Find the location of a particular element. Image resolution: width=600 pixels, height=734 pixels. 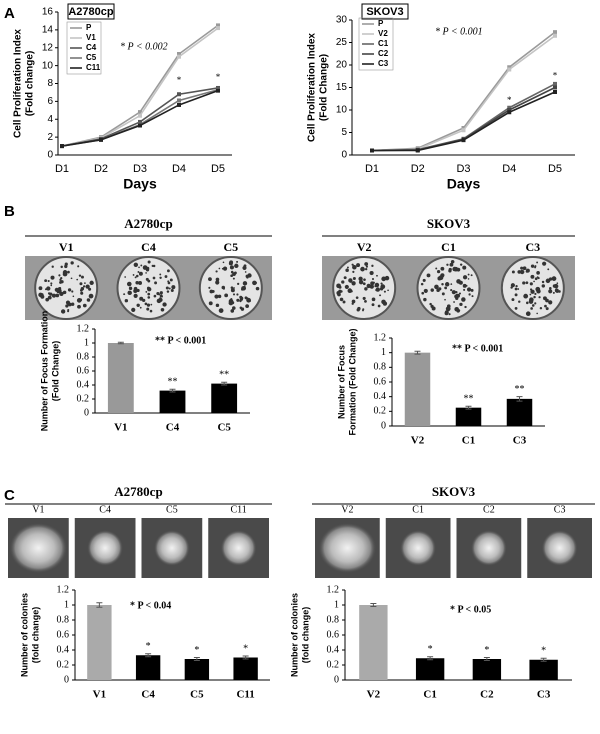

y-tick-label: 0.6 is located at coordinates (83, 370).